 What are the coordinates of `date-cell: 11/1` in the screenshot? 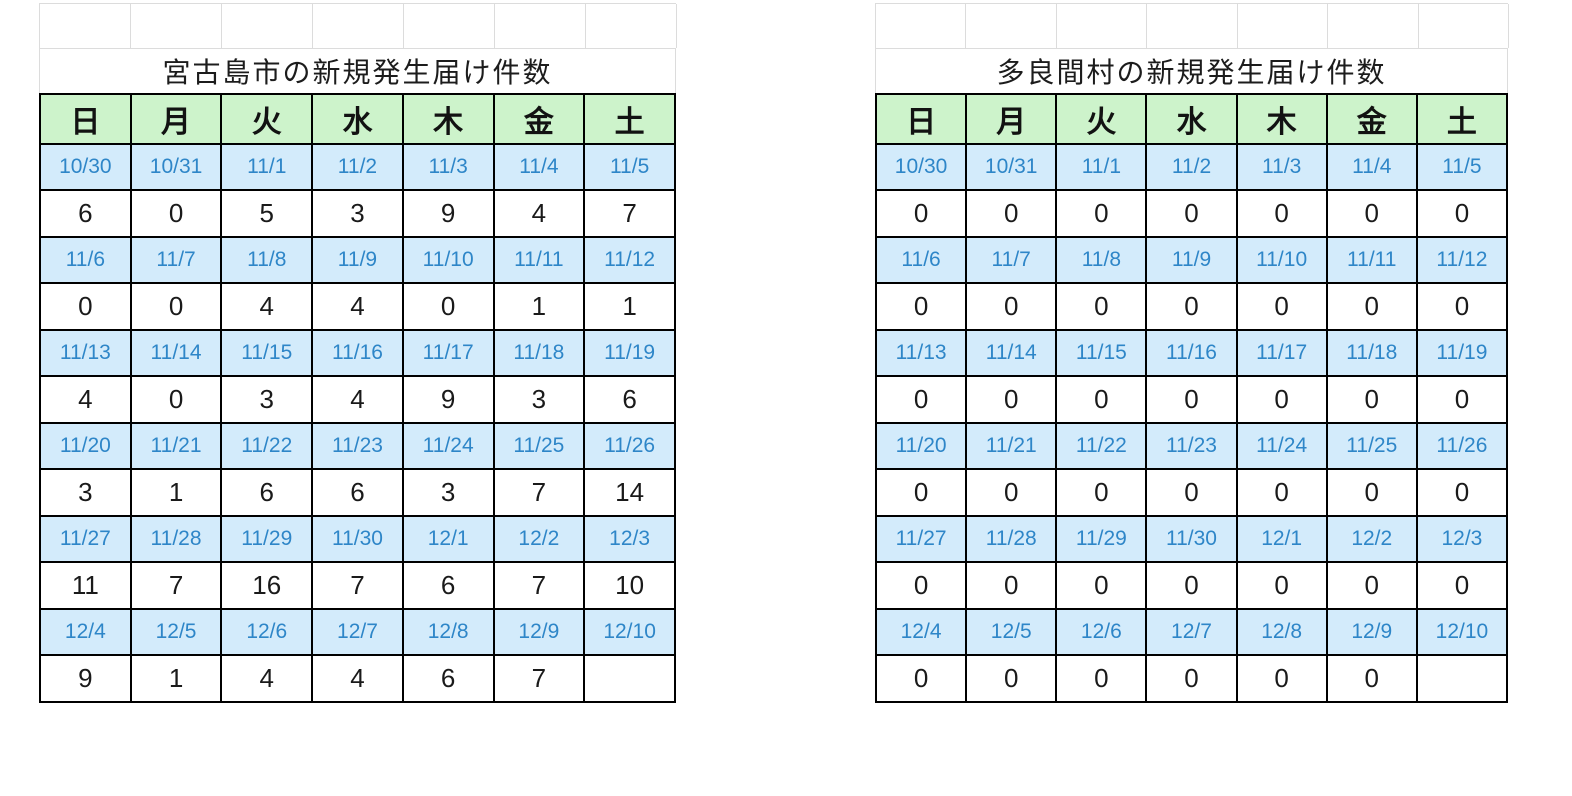 It's located at (267, 167).